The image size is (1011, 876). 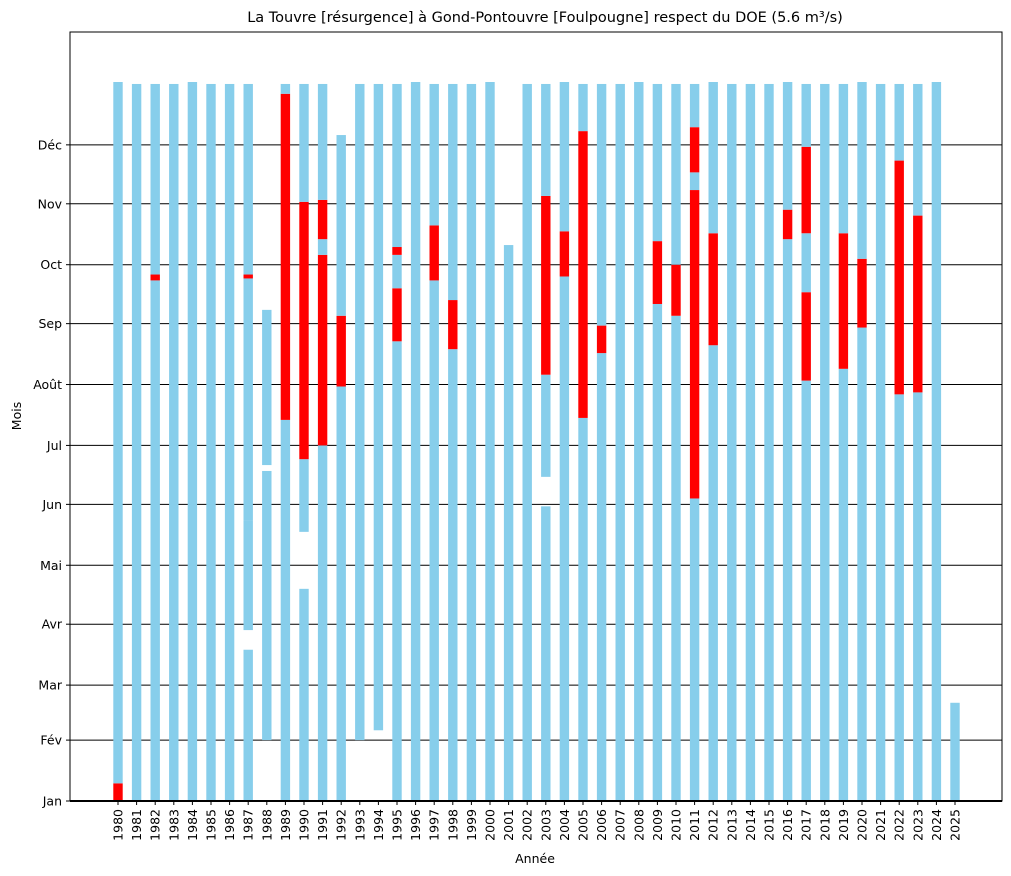 What do you see at coordinates (527, 825) in the screenshot?
I see `x-tick-label: 2002` at bounding box center [527, 825].